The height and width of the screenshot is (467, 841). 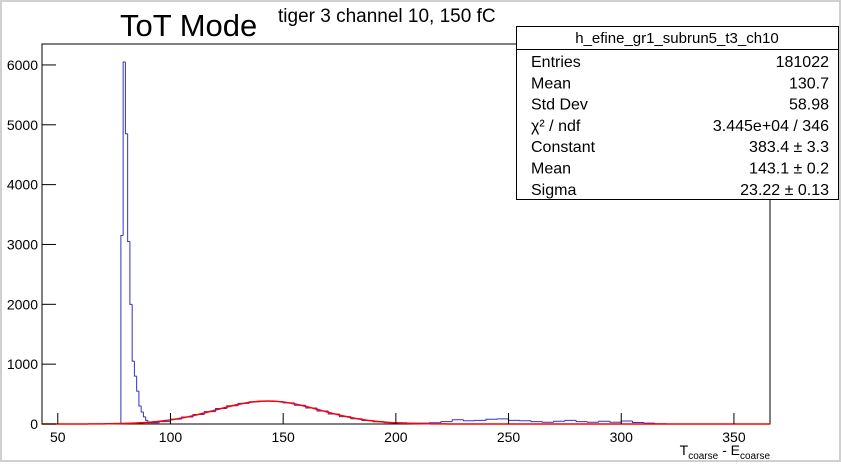 What do you see at coordinates (677, 38) in the screenshot?
I see `stats-title: h_efine_gr1_subrun5_t3_ch10` at bounding box center [677, 38].